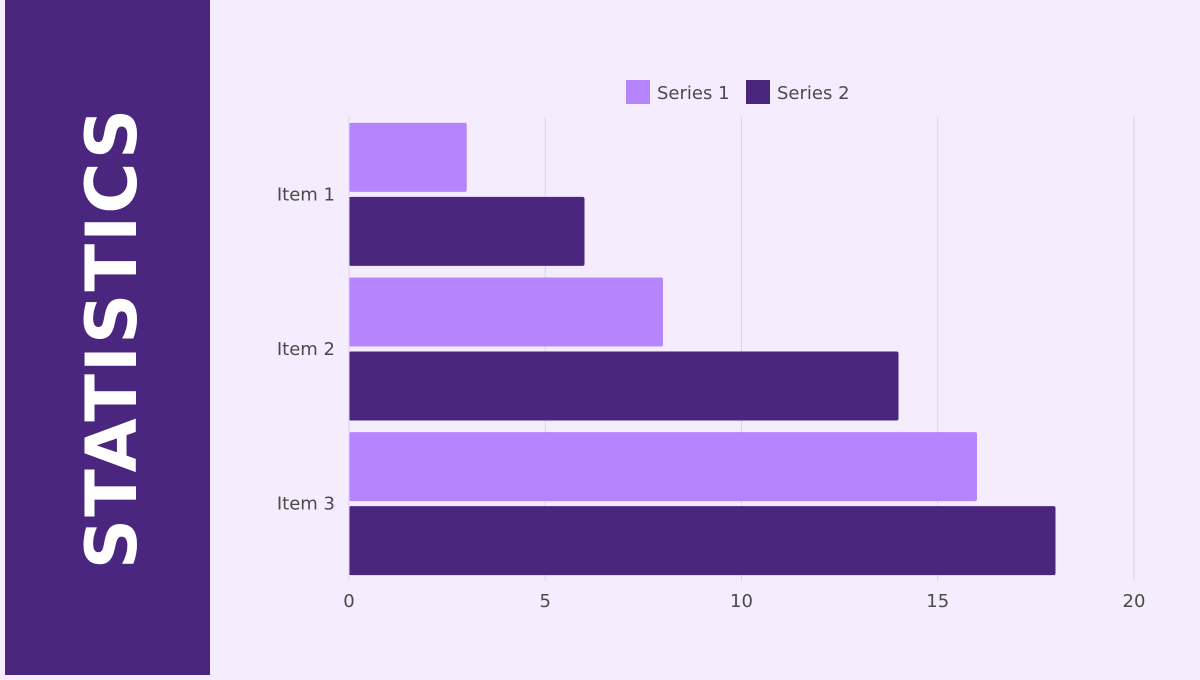 Image resolution: width=1200 pixels, height=680 pixels. What do you see at coordinates (813, 93) in the screenshot?
I see `legend-label: Series 2` at bounding box center [813, 93].